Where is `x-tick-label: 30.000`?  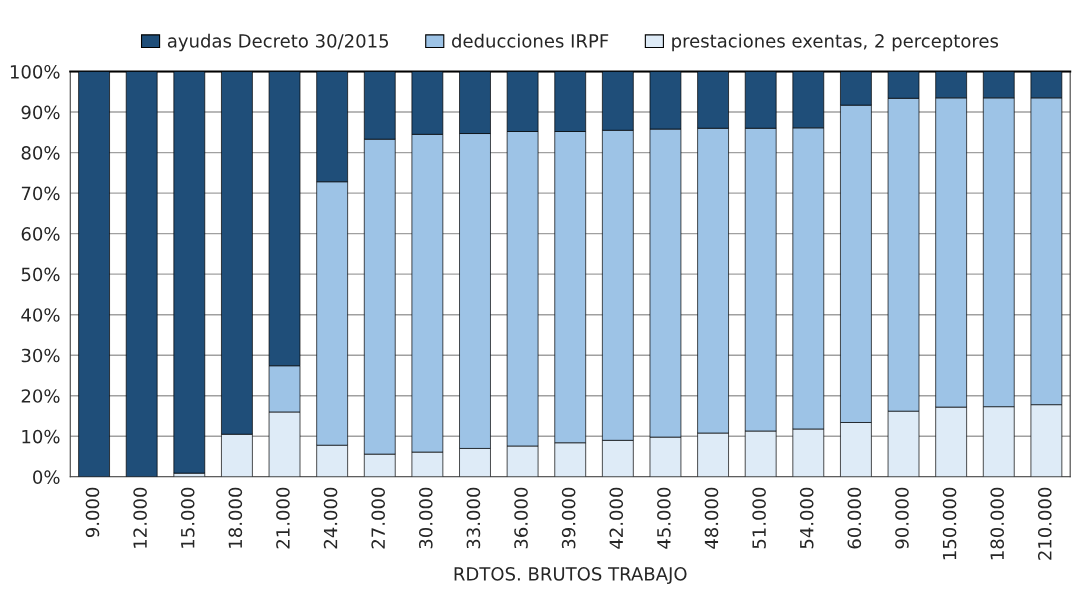
x-tick-label: 30.000 is located at coordinates (425, 518).